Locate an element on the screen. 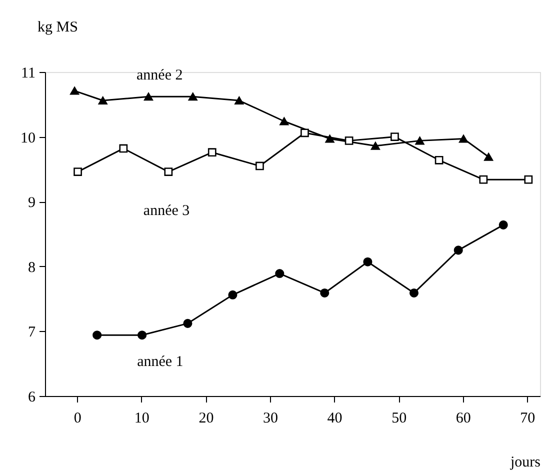  series-label: année 2 is located at coordinates (159, 76).